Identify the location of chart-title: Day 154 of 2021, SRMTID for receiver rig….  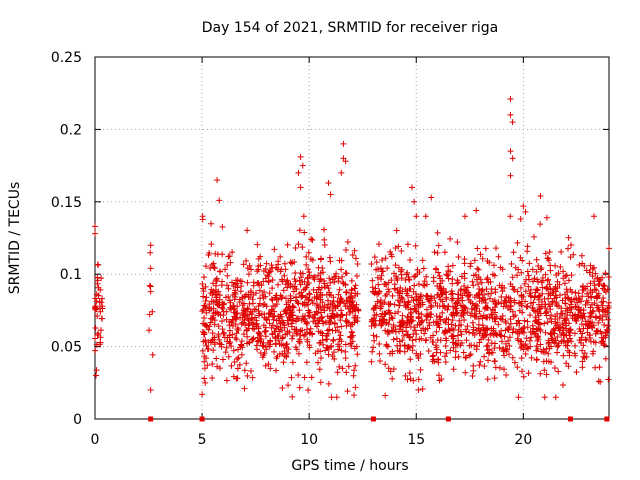
(350, 28).